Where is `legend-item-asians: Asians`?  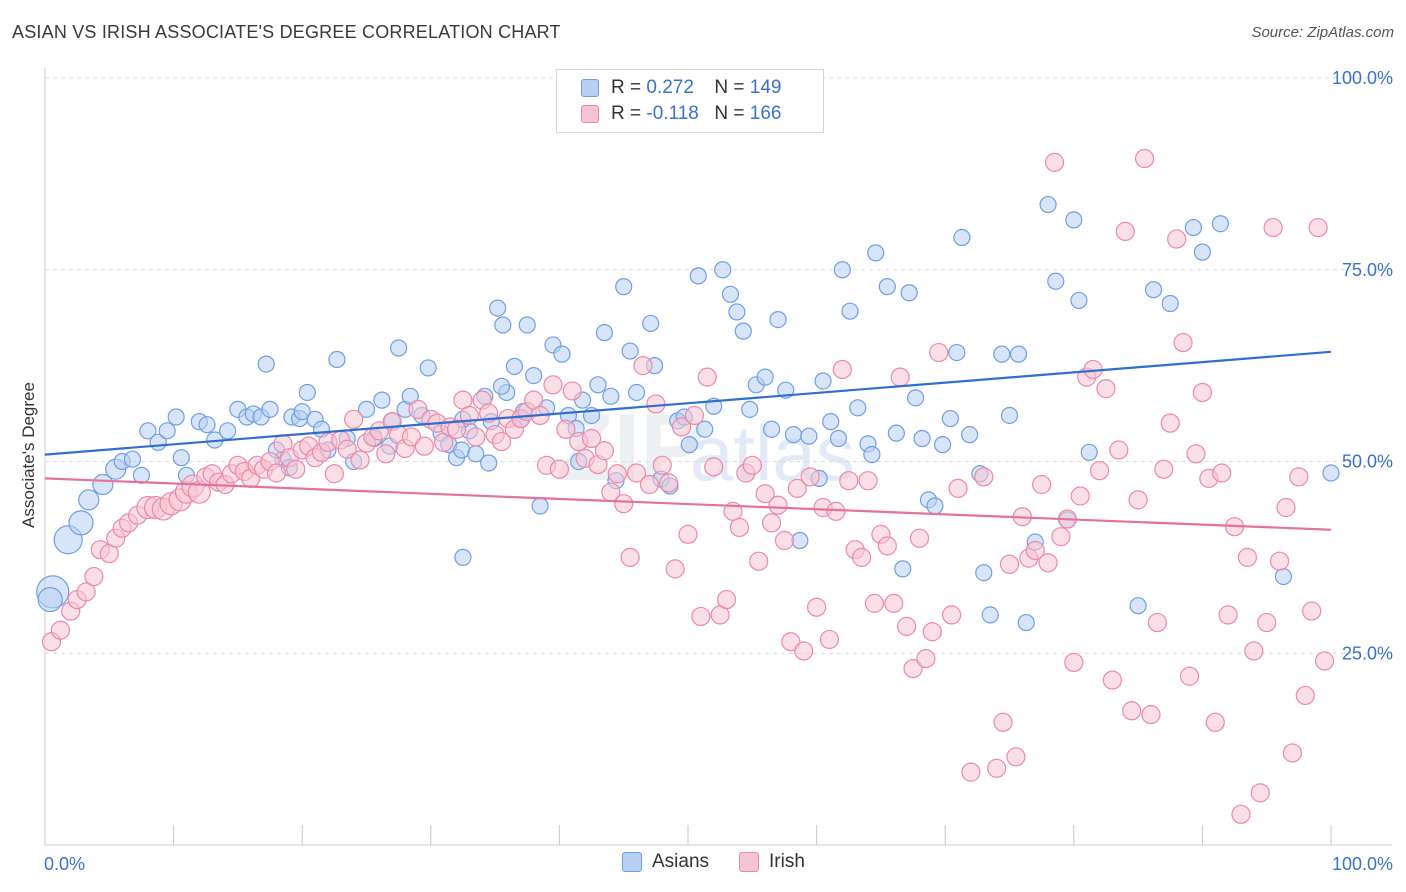 legend-item-asians: Asians is located at coordinates (665, 862).